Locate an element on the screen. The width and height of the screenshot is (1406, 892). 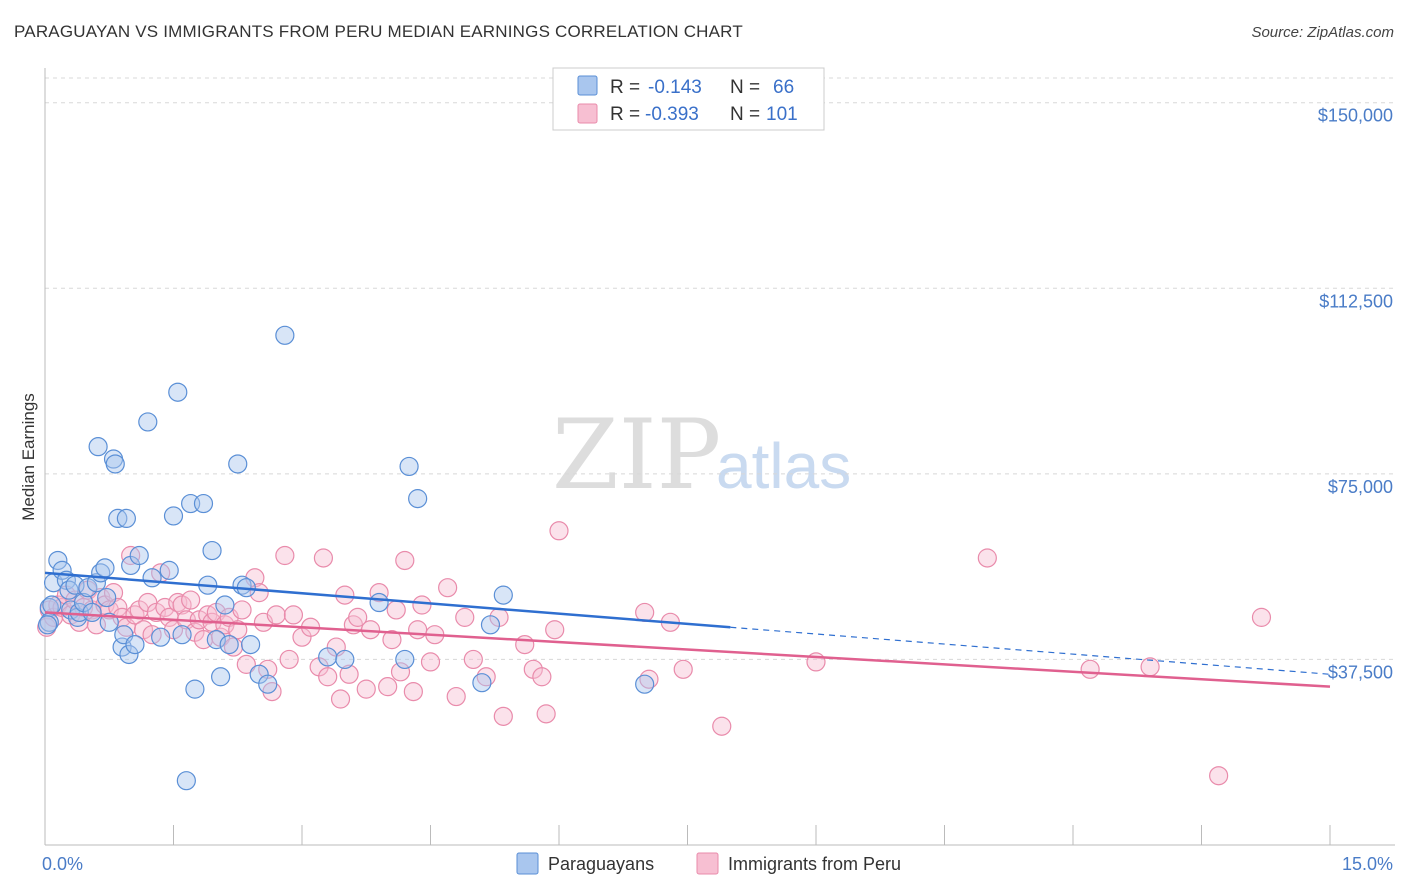
series-legend: Paraguayans Immigrants from Peru is located at coordinates (708, 863).